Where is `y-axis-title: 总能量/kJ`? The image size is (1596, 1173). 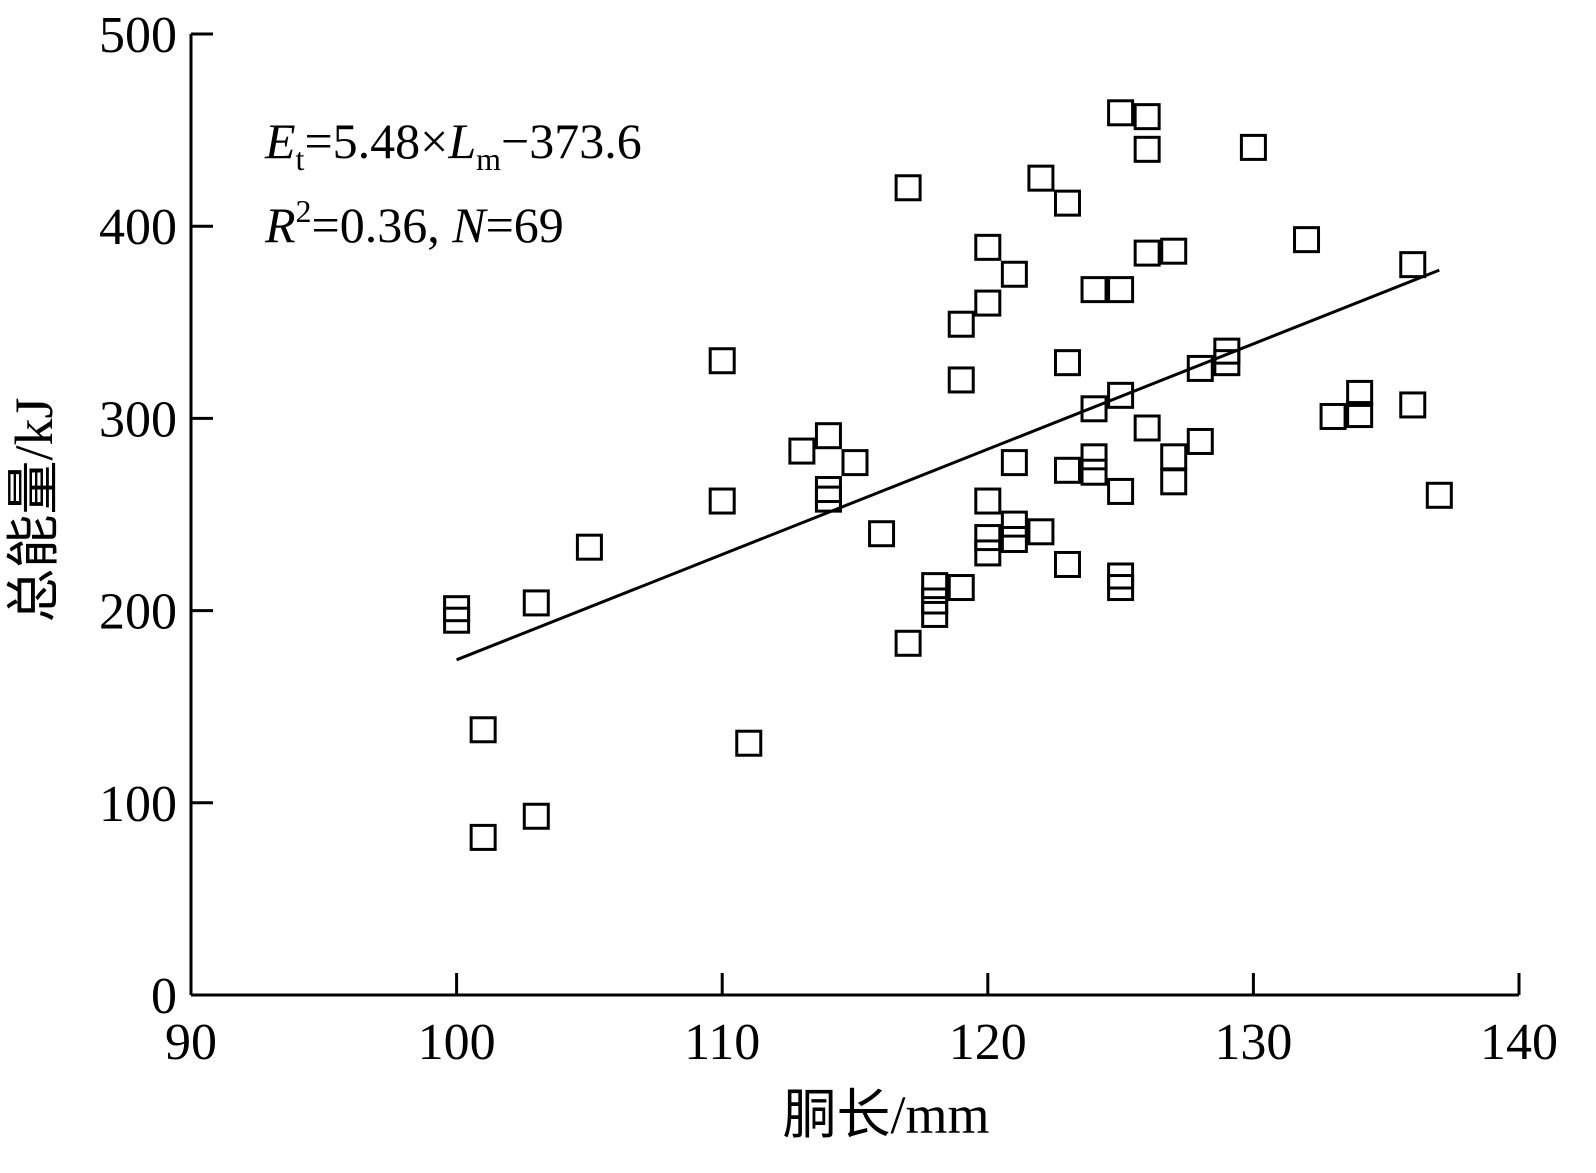
y-axis-title: 总能量/kJ is located at coordinates (34, 509).